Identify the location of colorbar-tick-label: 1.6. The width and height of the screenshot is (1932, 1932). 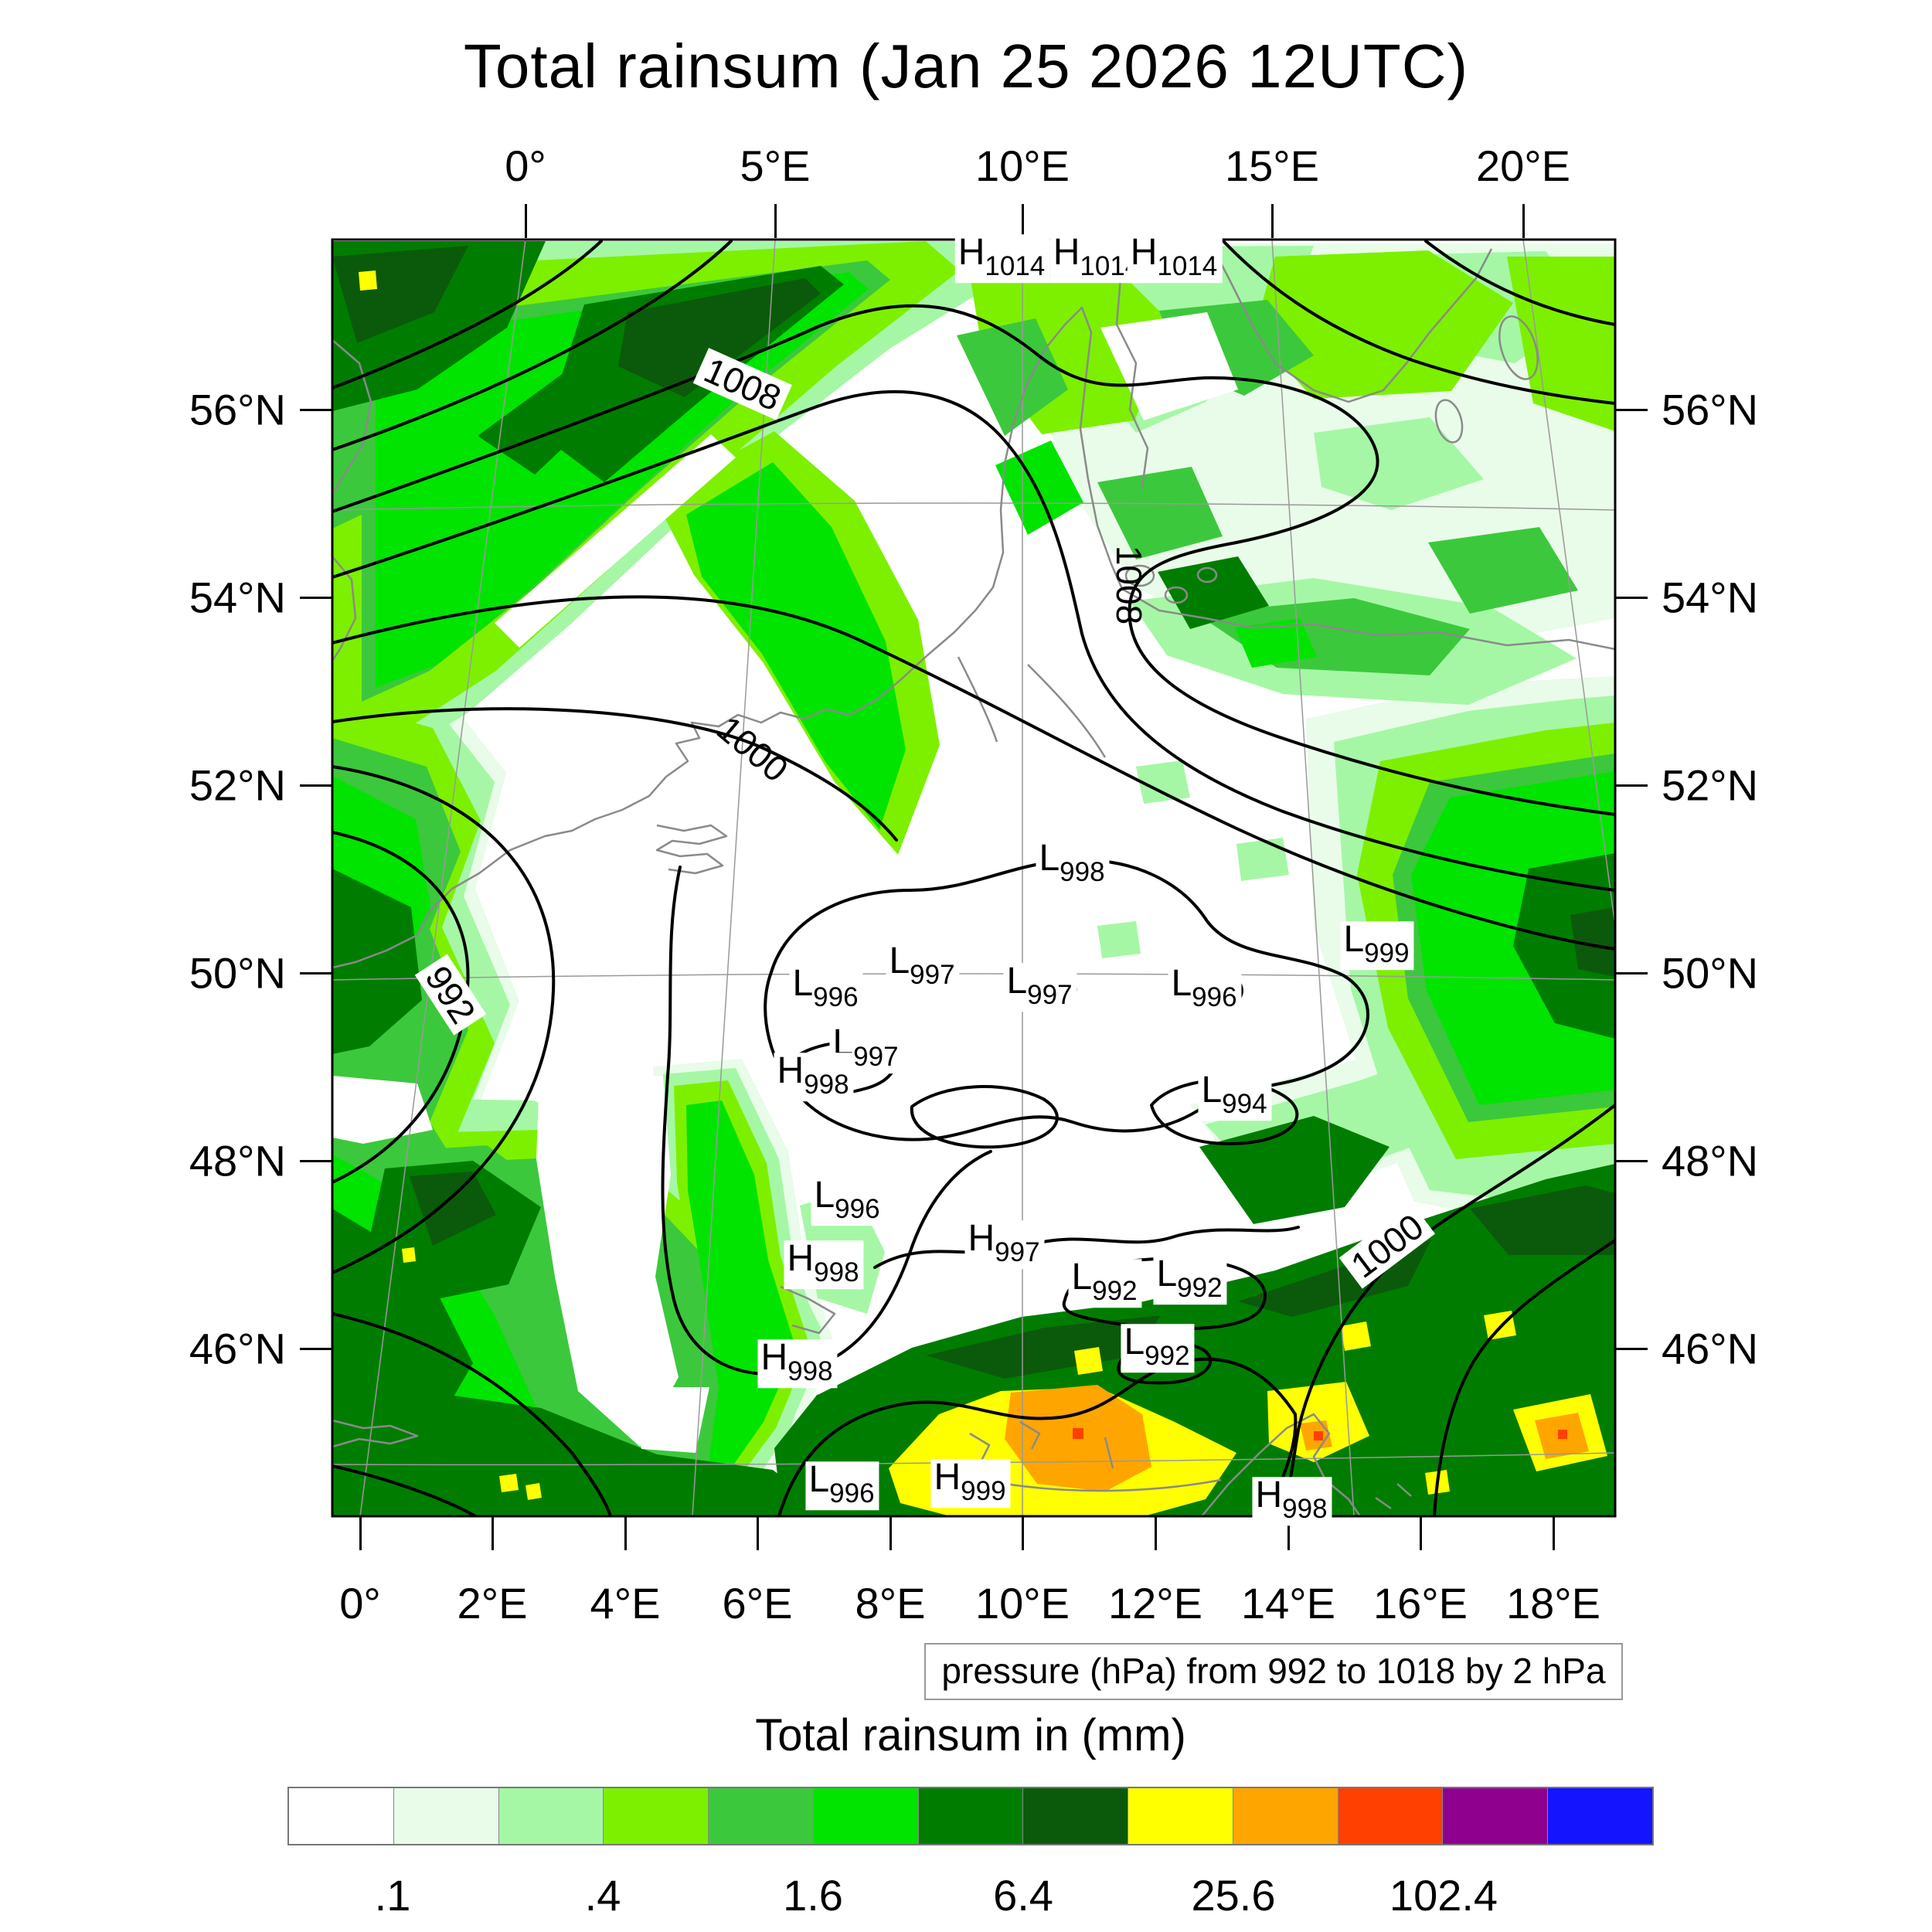
(813, 1896).